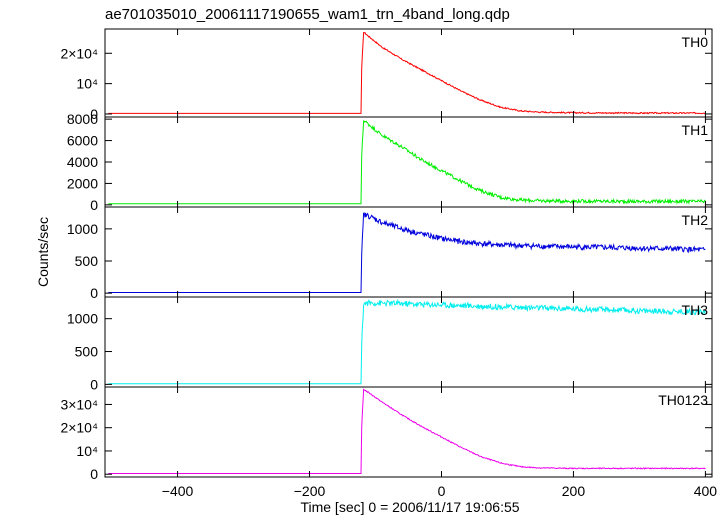 The image size is (724, 516). Describe the element at coordinates (695, 310) in the screenshot. I see `panel-name-label: TH3` at that location.